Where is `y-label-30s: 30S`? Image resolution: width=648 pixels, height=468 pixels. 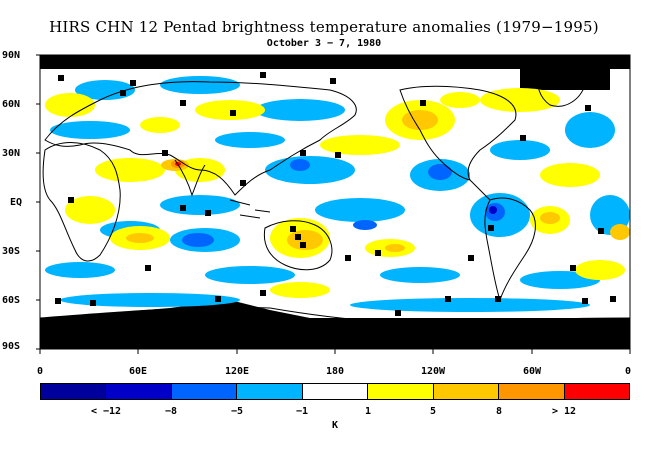 y-label-30s: 30S is located at coordinates (11, 251).